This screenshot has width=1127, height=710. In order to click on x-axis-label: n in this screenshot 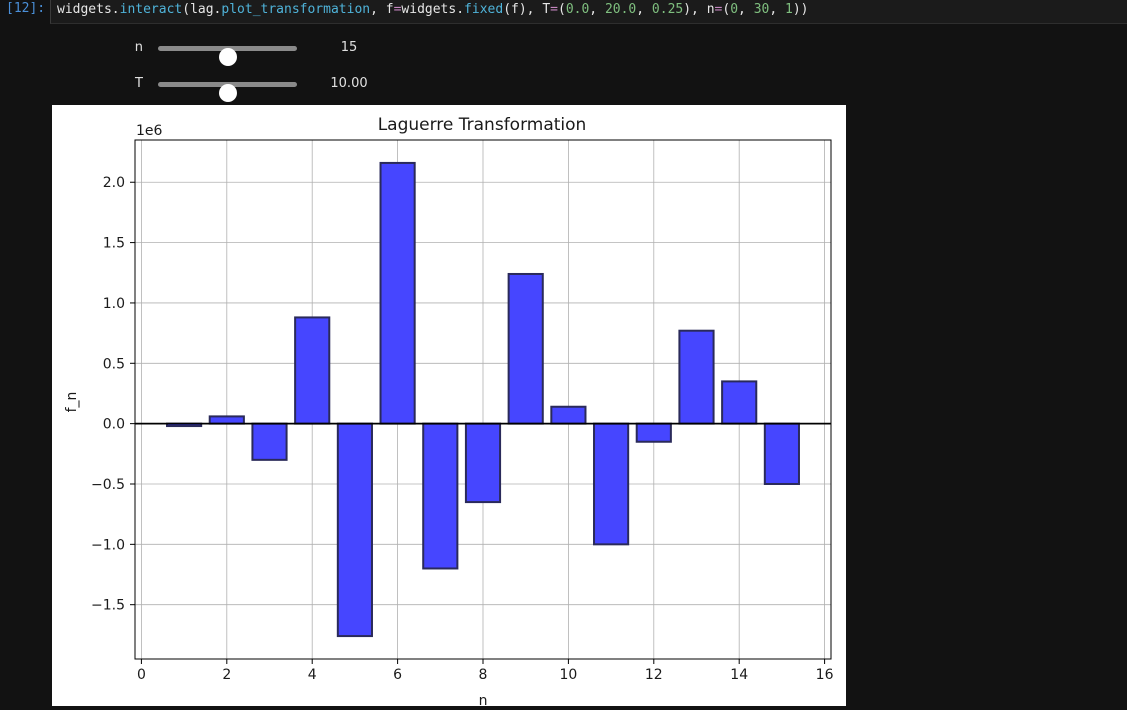, I will do `click(483, 699)`.